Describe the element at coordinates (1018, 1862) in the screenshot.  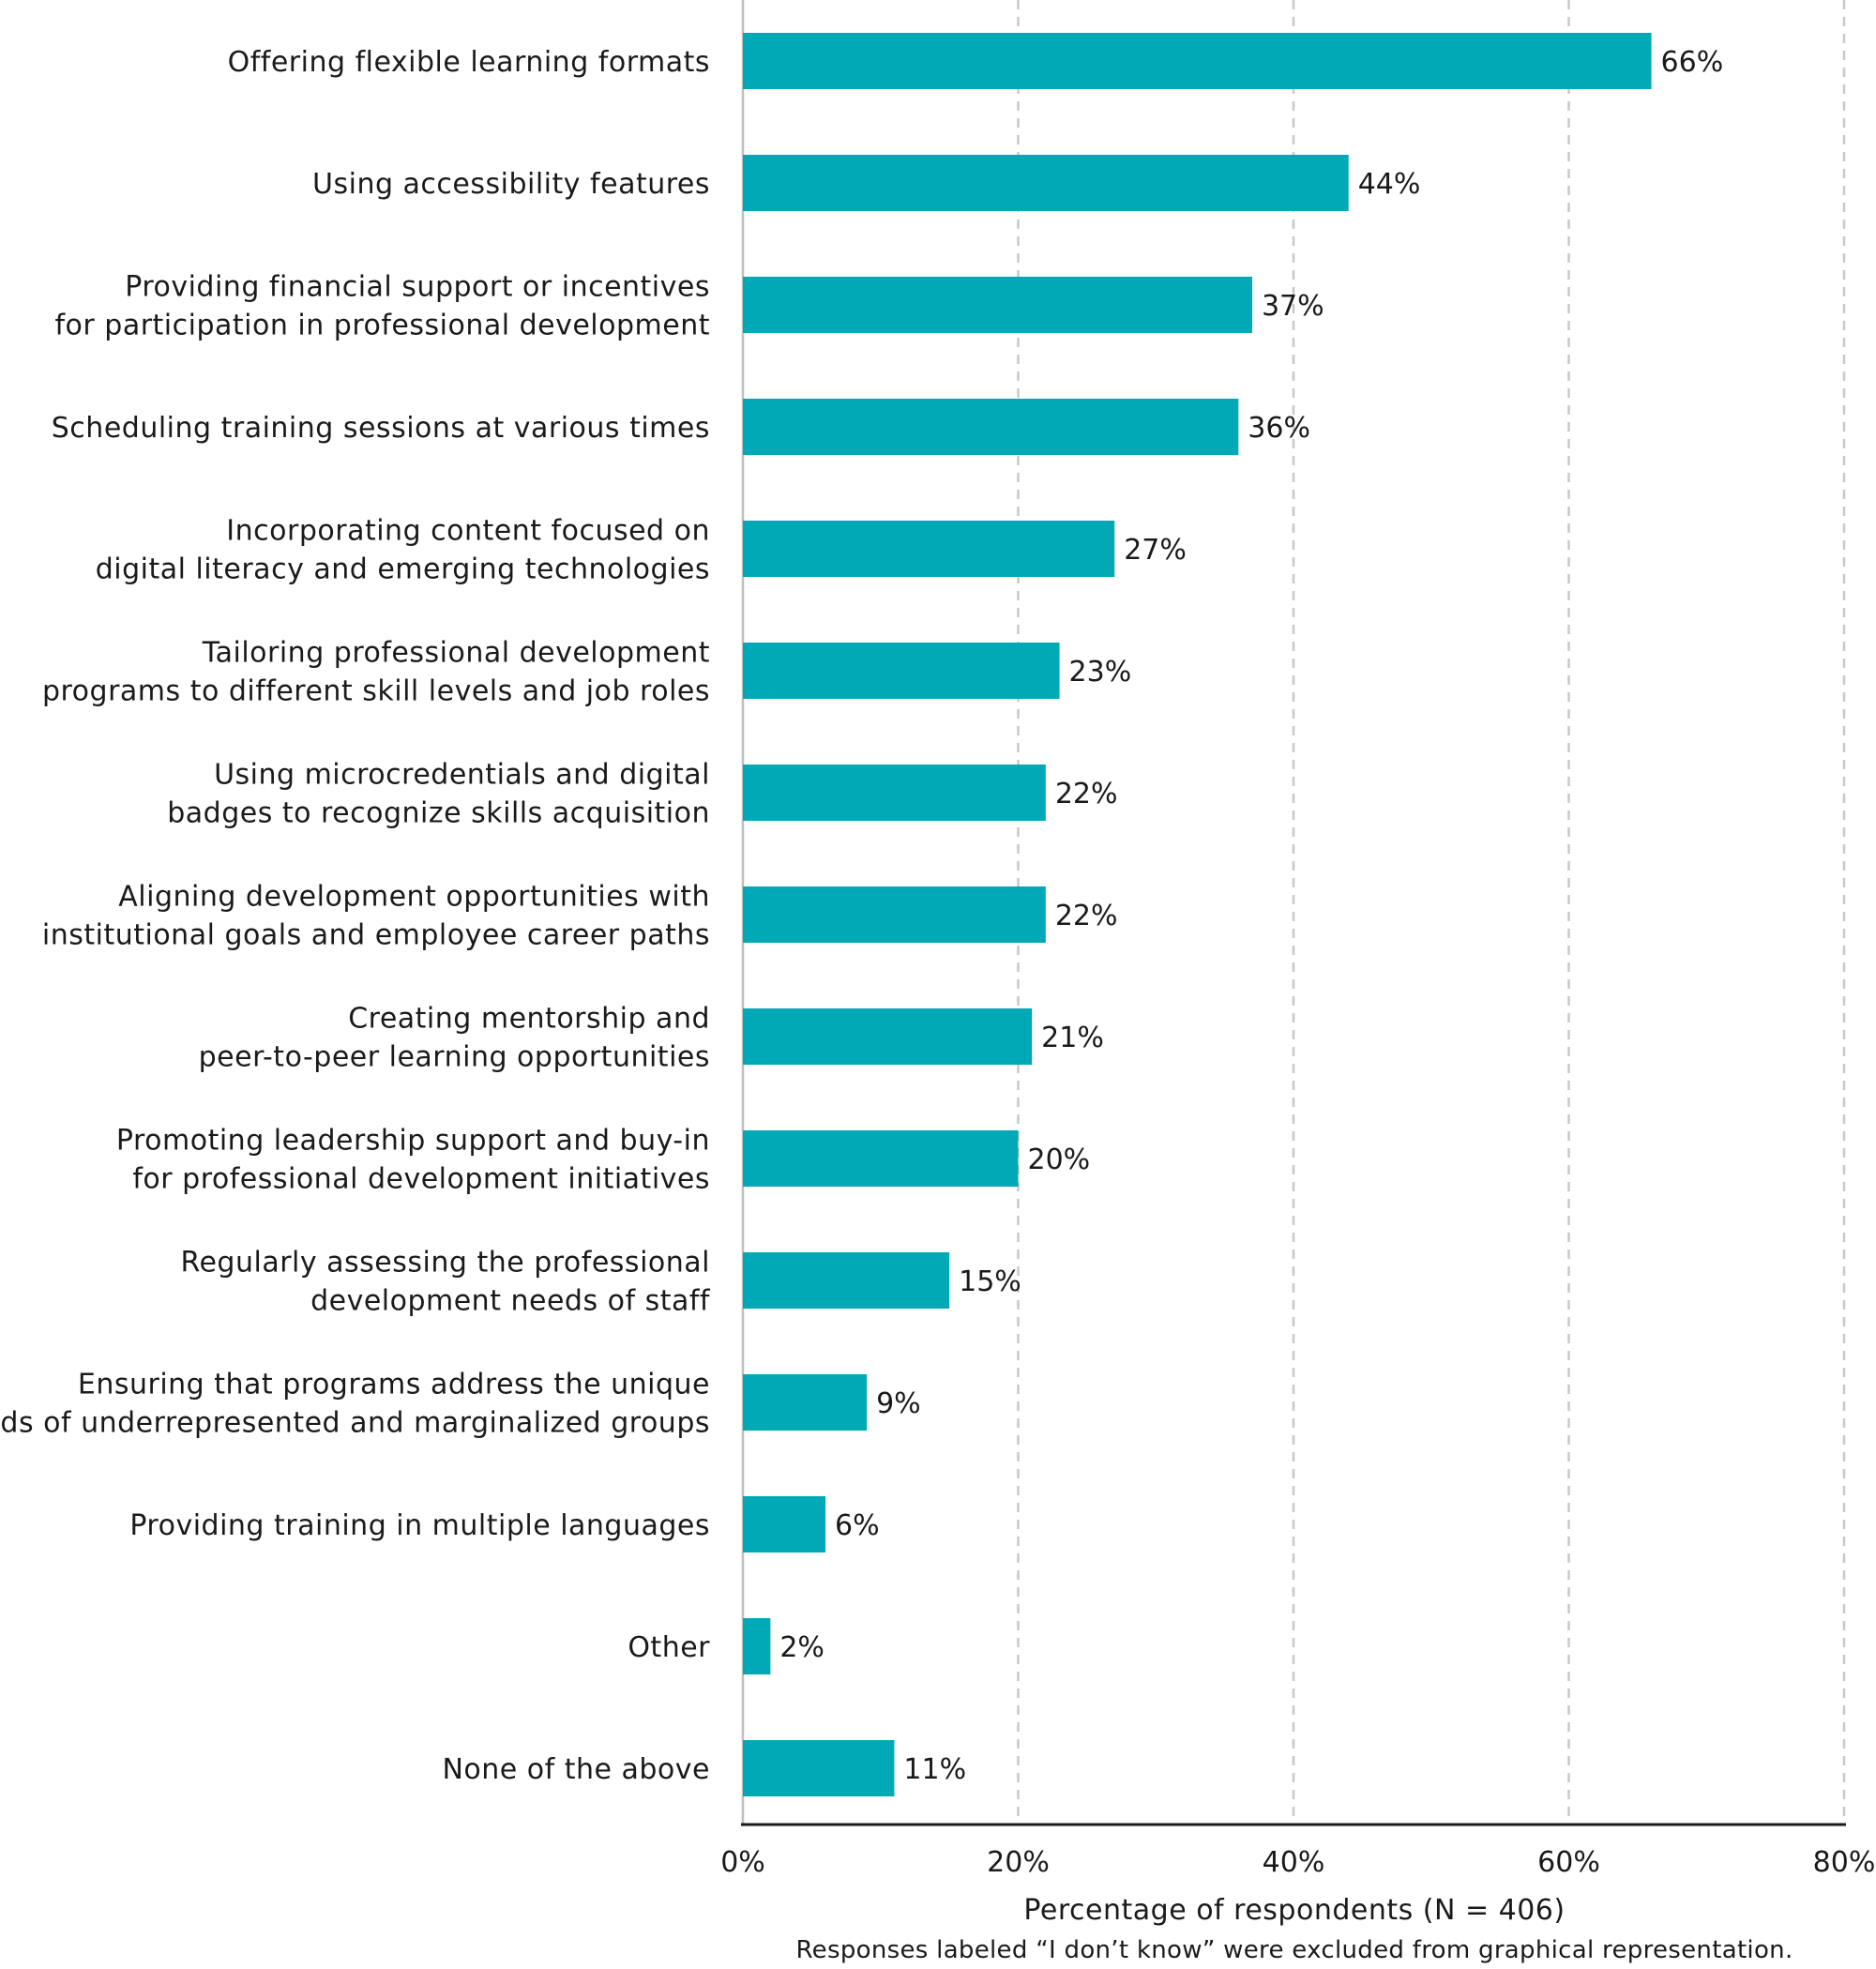
I see `x-tick-label: 20%` at that location.